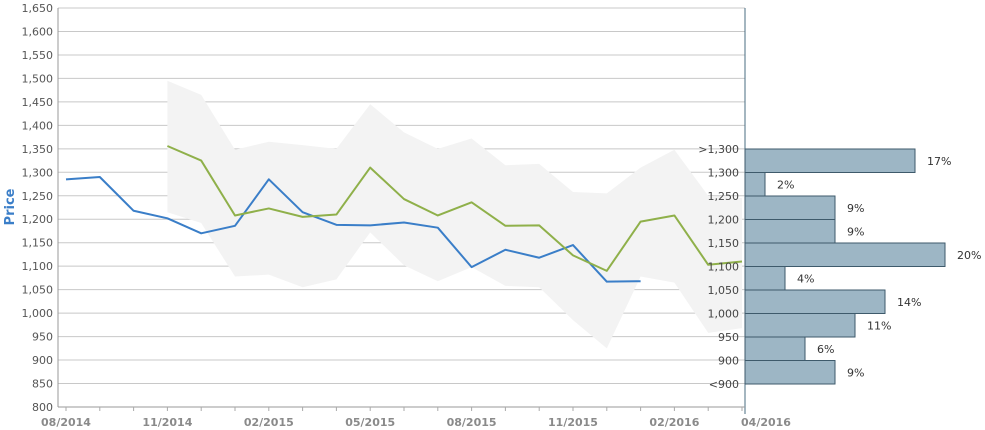  What do you see at coordinates (472, 422) in the screenshot?
I see `x-tick-label: 08/2015` at bounding box center [472, 422].